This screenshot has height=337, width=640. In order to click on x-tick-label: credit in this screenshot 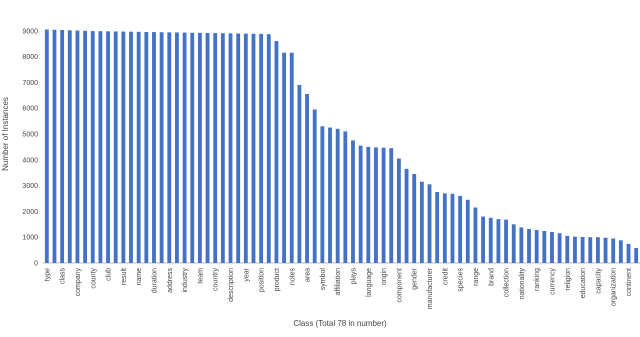, I will do `click(445, 276)`.